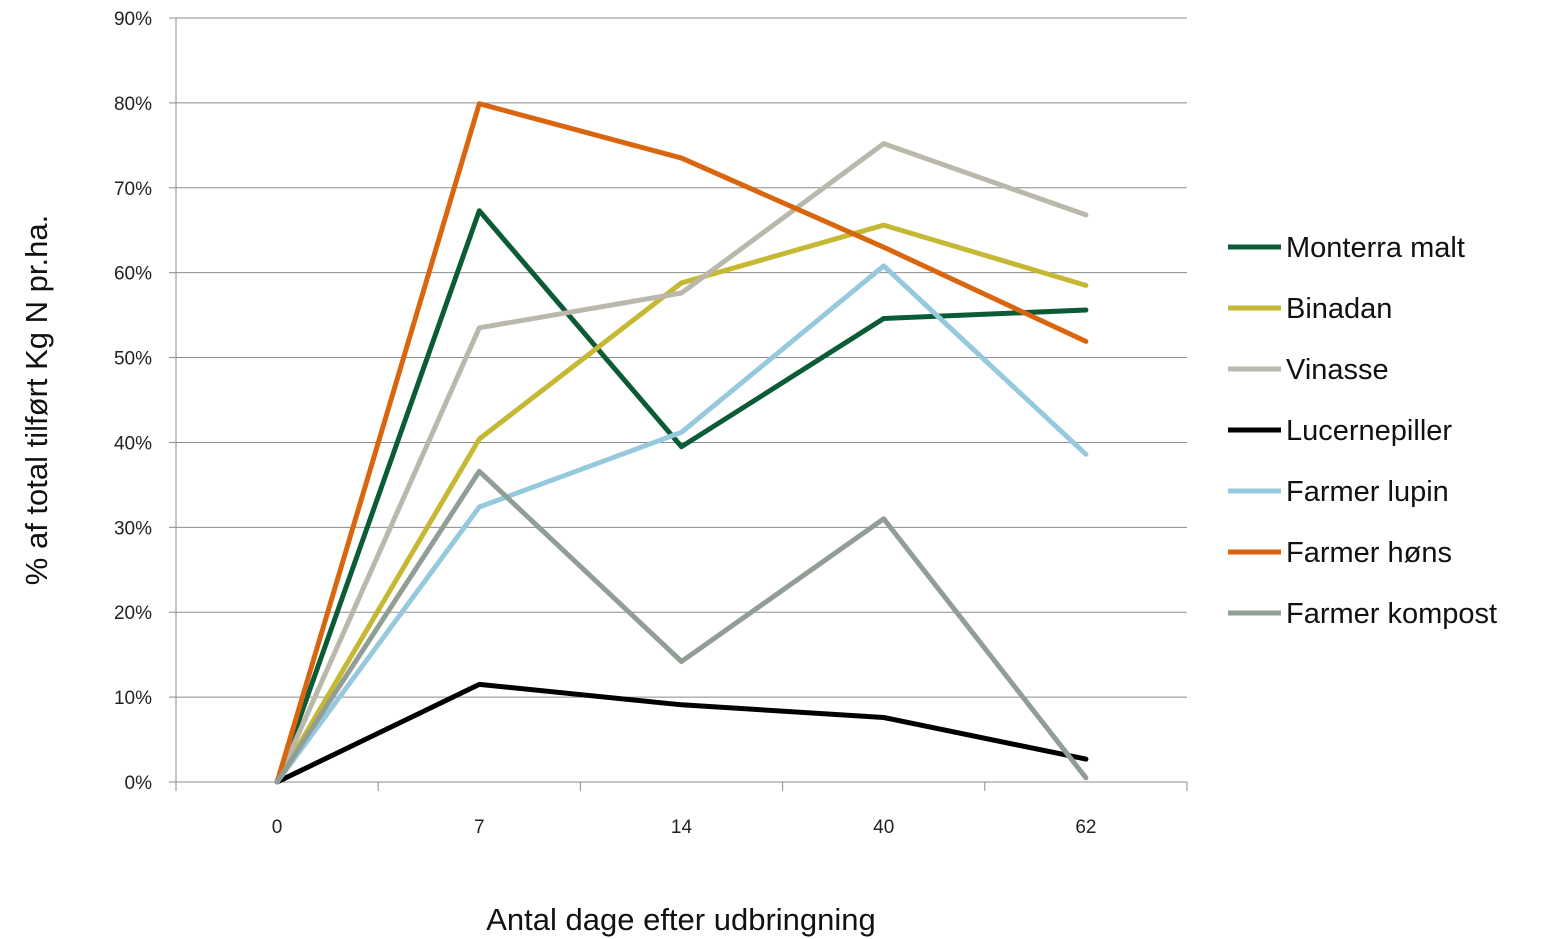 The width and height of the screenshot is (1543, 939). What do you see at coordinates (133, 528) in the screenshot?
I see `y-tick-label: 30%` at bounding box center [133, 528].